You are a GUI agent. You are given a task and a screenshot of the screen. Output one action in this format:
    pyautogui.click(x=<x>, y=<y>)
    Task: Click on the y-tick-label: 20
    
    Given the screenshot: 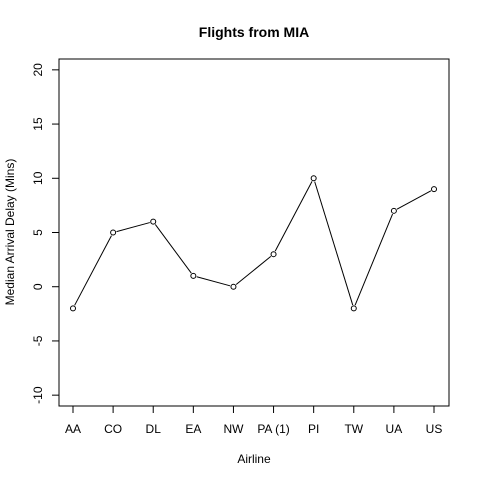 What is the action you would take?
    pyautogui.click(x=38, y=70)
    